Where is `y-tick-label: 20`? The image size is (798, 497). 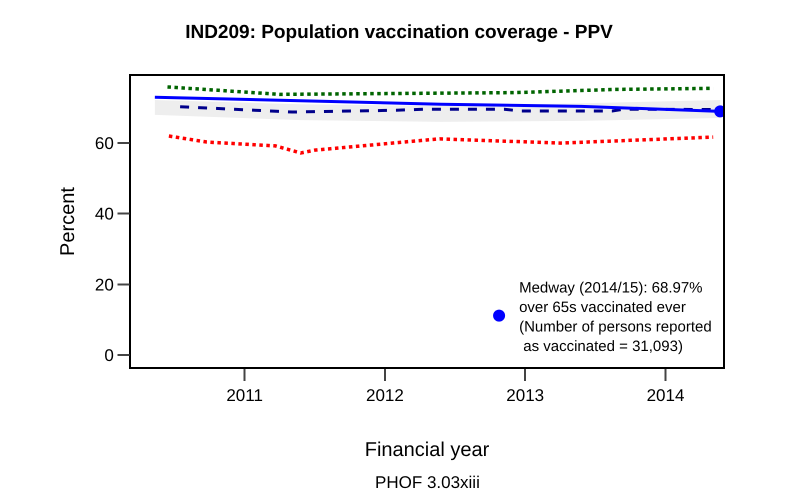 y-tick-label: 20 is located at coordinates (104, 284).